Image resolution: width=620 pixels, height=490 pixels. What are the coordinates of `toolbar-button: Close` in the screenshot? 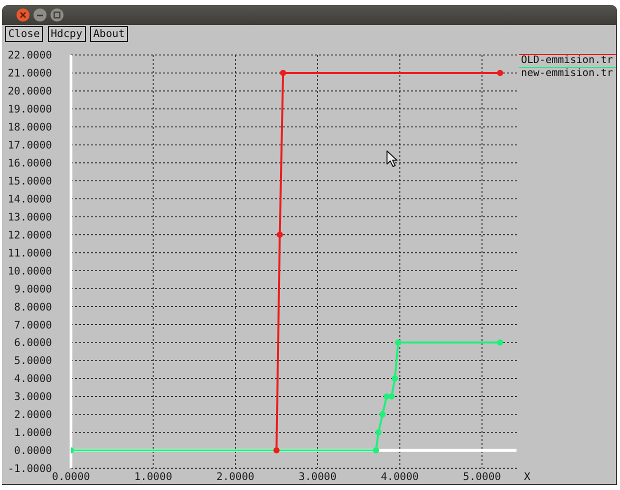 It's located at (24, 34).